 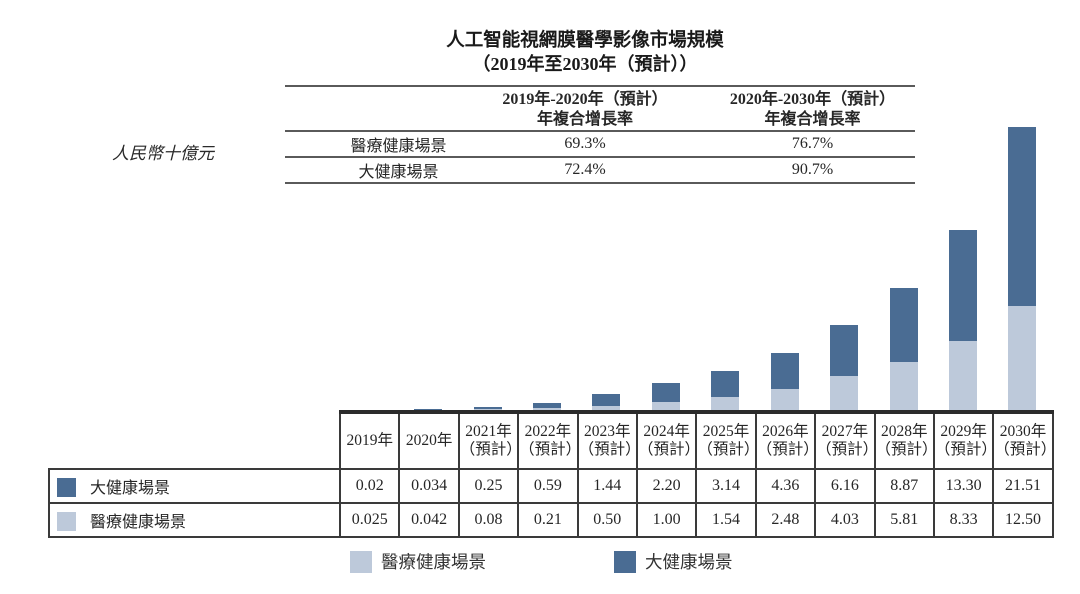 What do you see at coordinates (541, 562) in the screenshot?
I see `chart-legend: 醫療健康場景 大健康場景` at bounding box center [541, 562].